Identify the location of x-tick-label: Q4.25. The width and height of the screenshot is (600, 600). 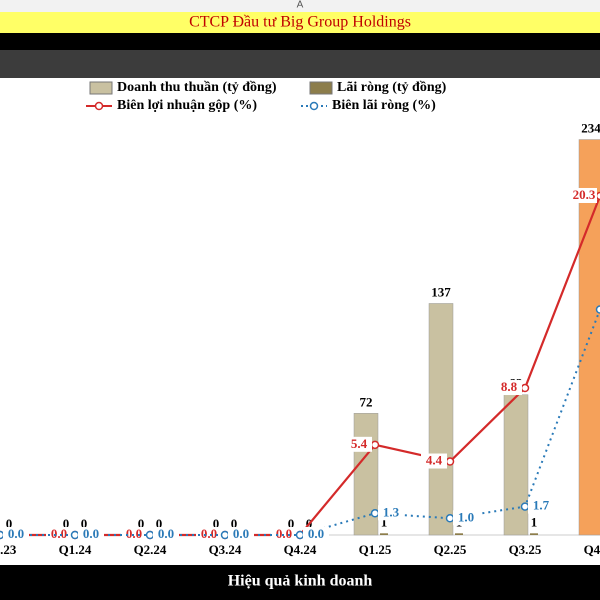
(592, 549).